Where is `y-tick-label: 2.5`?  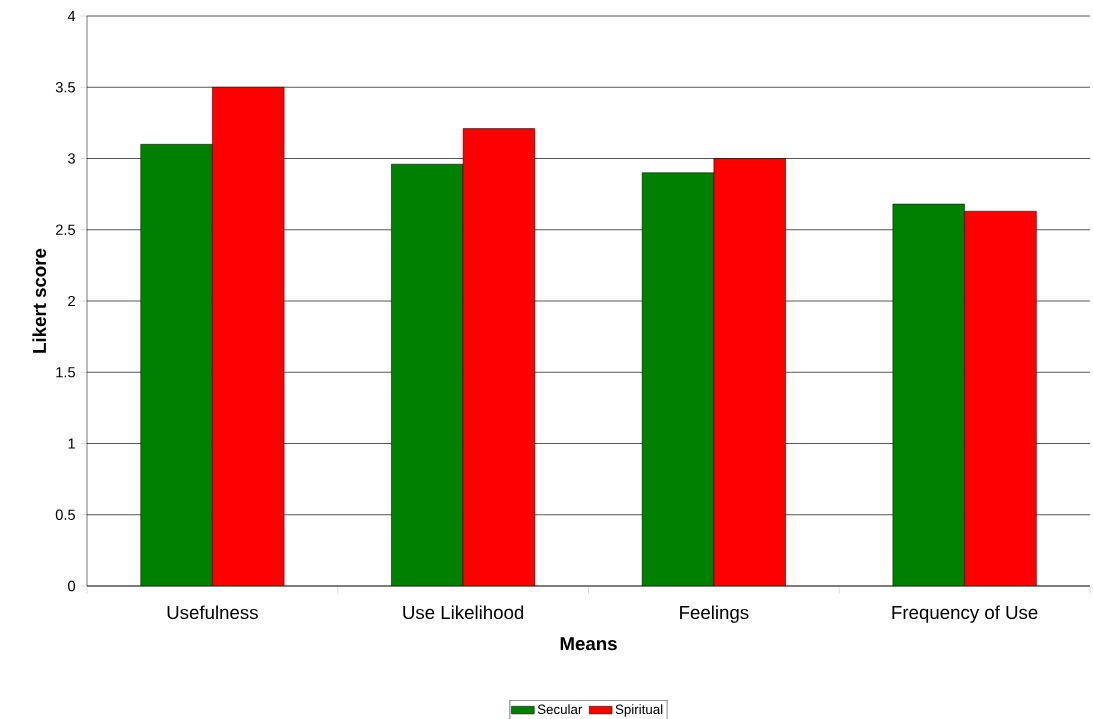
y-tick-label: 2.5 is located at coordinates (65, 229).